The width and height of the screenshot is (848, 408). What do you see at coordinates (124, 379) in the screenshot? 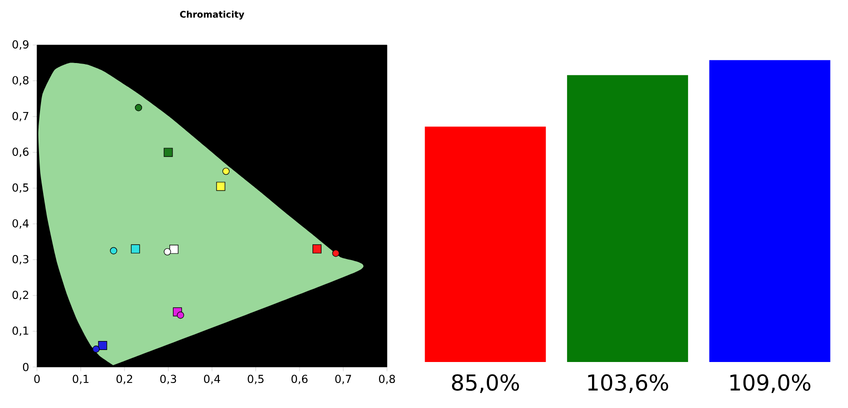
I see `x-tick-label: 0,2` at bounding box center [124, 379].